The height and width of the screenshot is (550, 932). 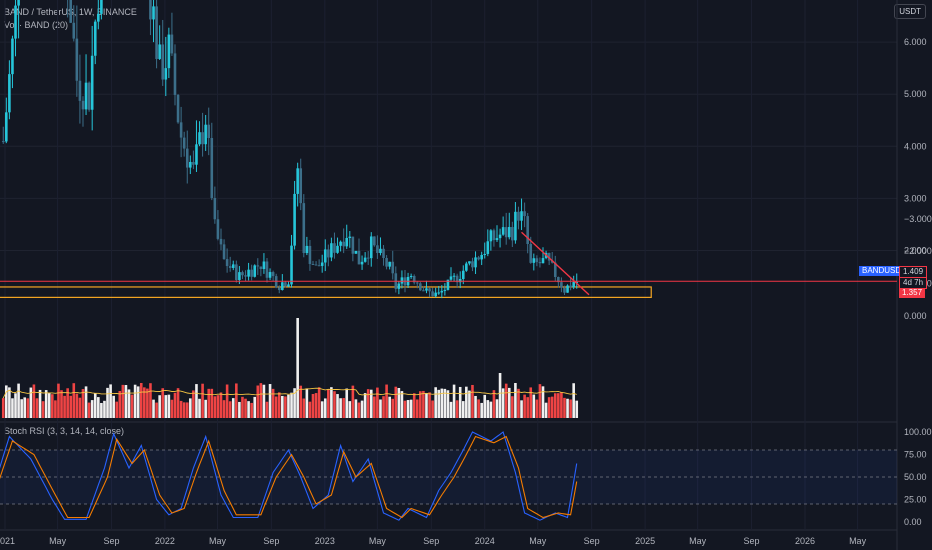 I want to click on x-tick-label: 2023, so click(x=325, y=541).